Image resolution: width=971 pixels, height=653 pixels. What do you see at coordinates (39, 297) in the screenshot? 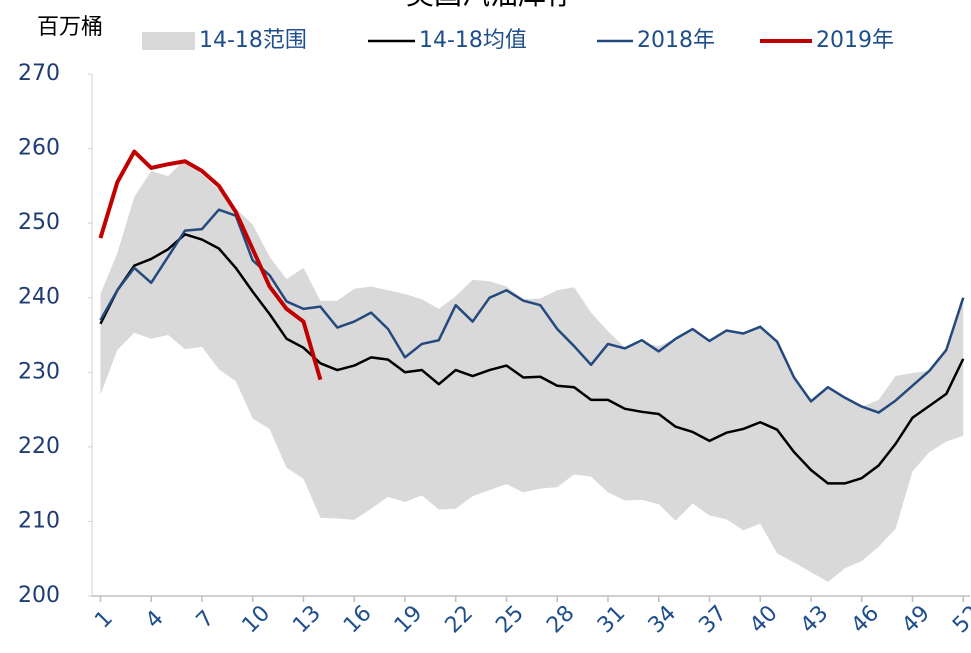
I see `y-tick-label: 240` at bounding box center [39, 297].